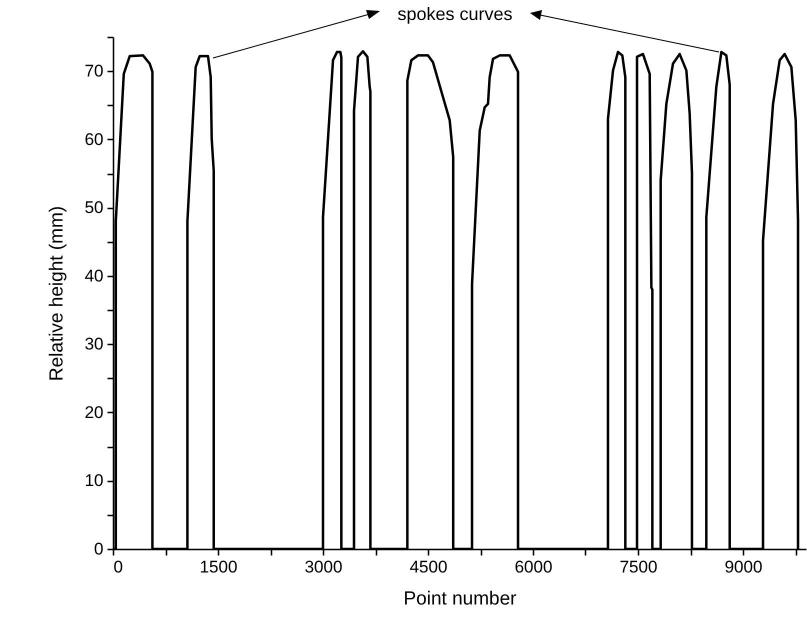 This screenshot has width=807, height=631. I want to click on x-tick-label: 0, so click(118, 567).